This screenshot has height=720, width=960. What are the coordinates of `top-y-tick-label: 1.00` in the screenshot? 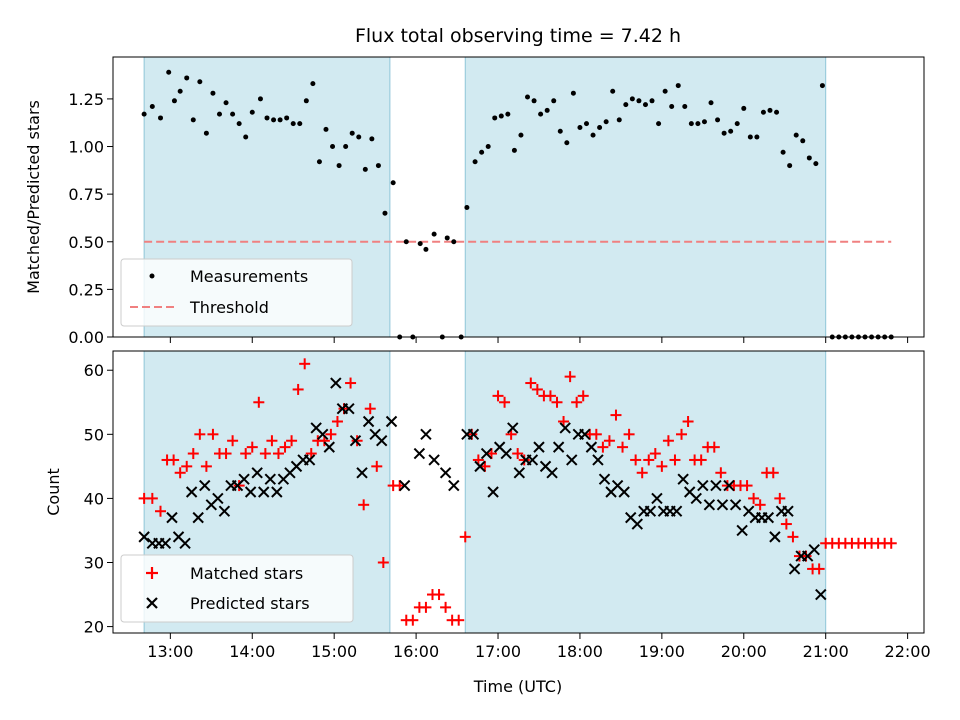 It's located at (86, 147).